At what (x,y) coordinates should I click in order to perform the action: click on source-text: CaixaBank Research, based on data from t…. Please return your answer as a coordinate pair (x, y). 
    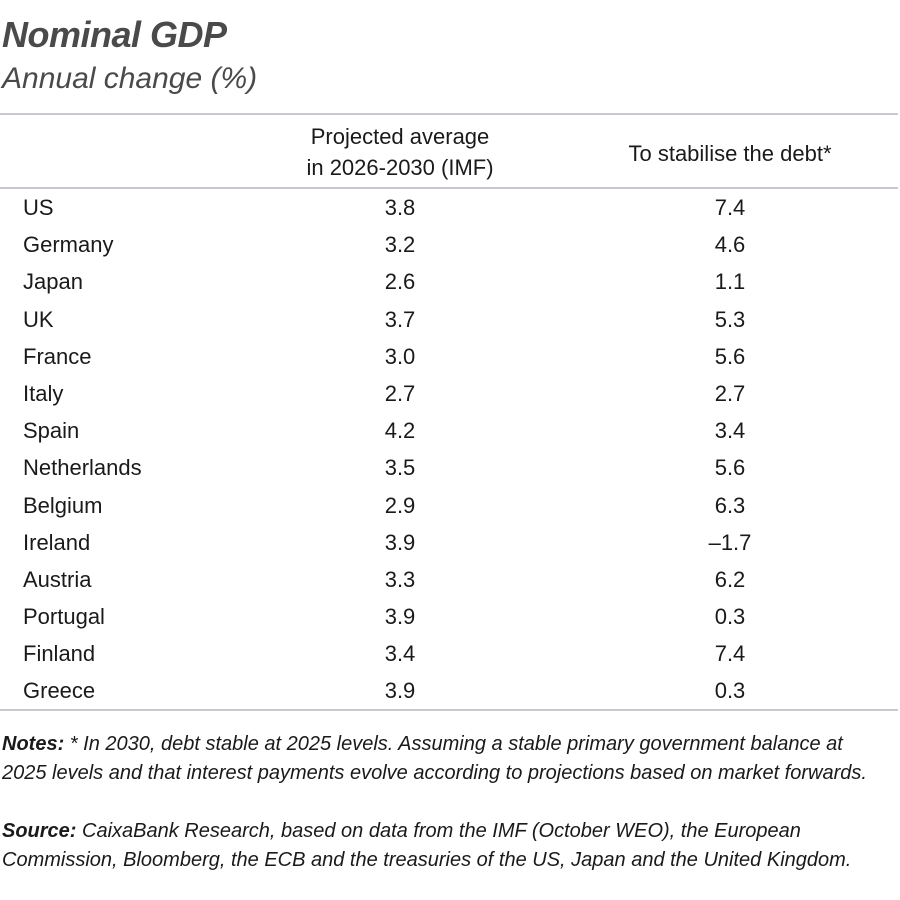
    Looking at the image, I should click on (427, 845).